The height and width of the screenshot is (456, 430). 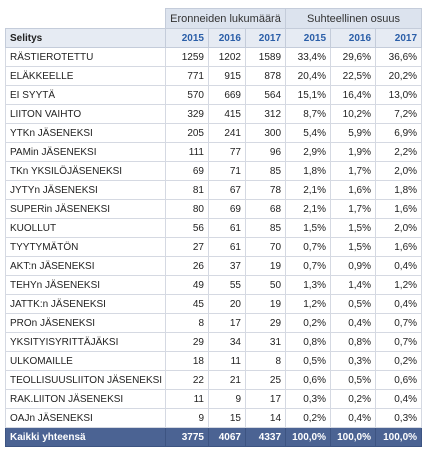 What do you see at coordinates (85, 285) in the screenshot?
I see `table-row-label: TEHYn JÄSENEKSI` at bounding box center [85, 285].